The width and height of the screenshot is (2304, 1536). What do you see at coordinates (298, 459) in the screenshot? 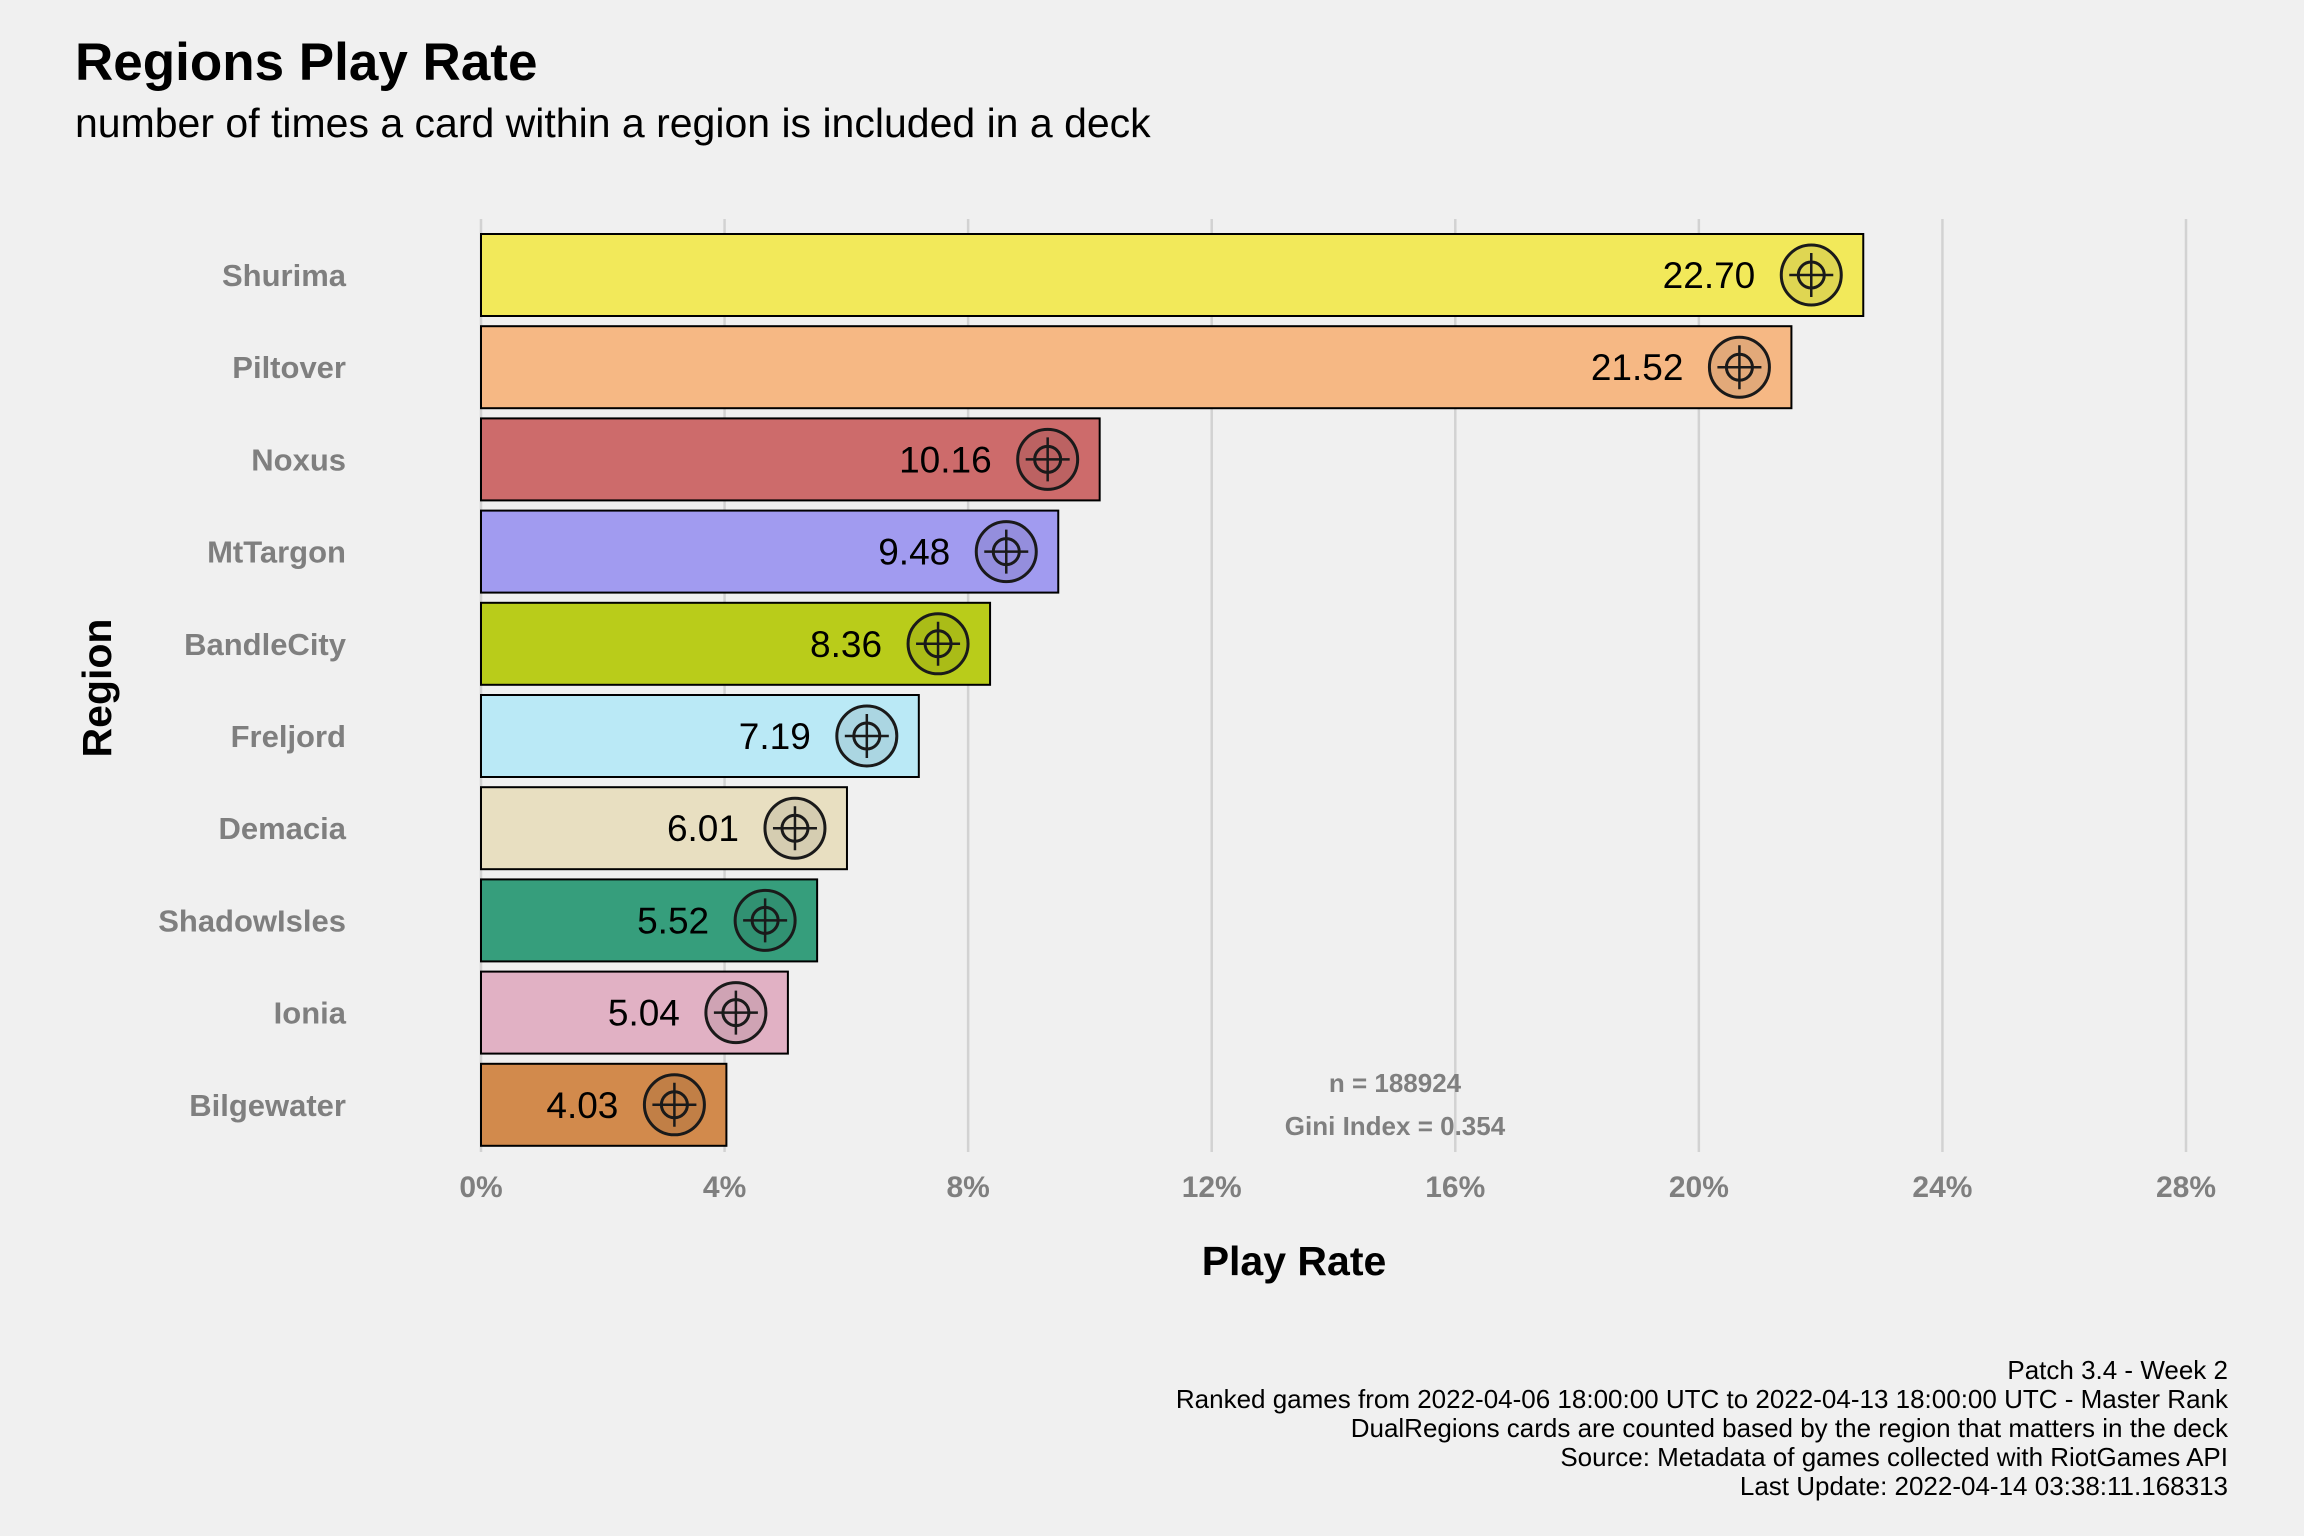
I see `category-label: Noxus` at bounding box center [298, 459].